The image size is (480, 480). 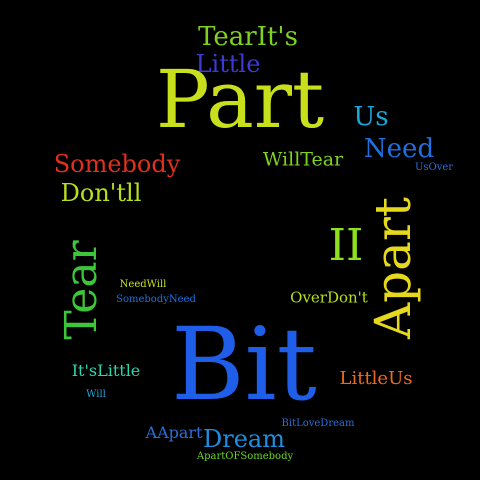 I want to click on word-will: Will, so click(x=96, y=394).